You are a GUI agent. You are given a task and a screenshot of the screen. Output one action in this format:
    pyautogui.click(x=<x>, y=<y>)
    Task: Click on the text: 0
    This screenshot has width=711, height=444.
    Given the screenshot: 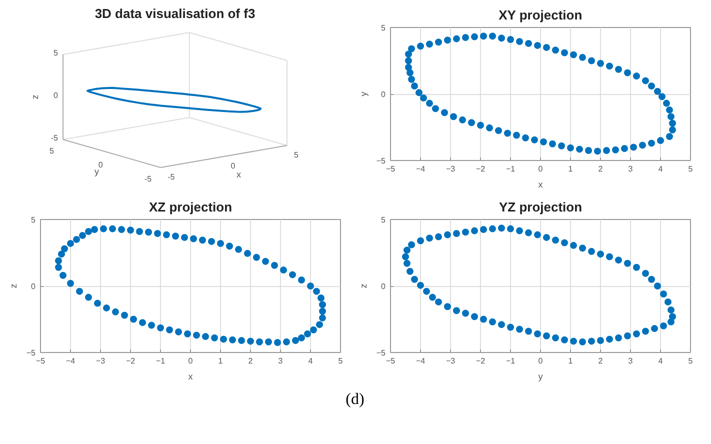 What is the action you would take?
    pyautogui.click(x=56, y=95)
    